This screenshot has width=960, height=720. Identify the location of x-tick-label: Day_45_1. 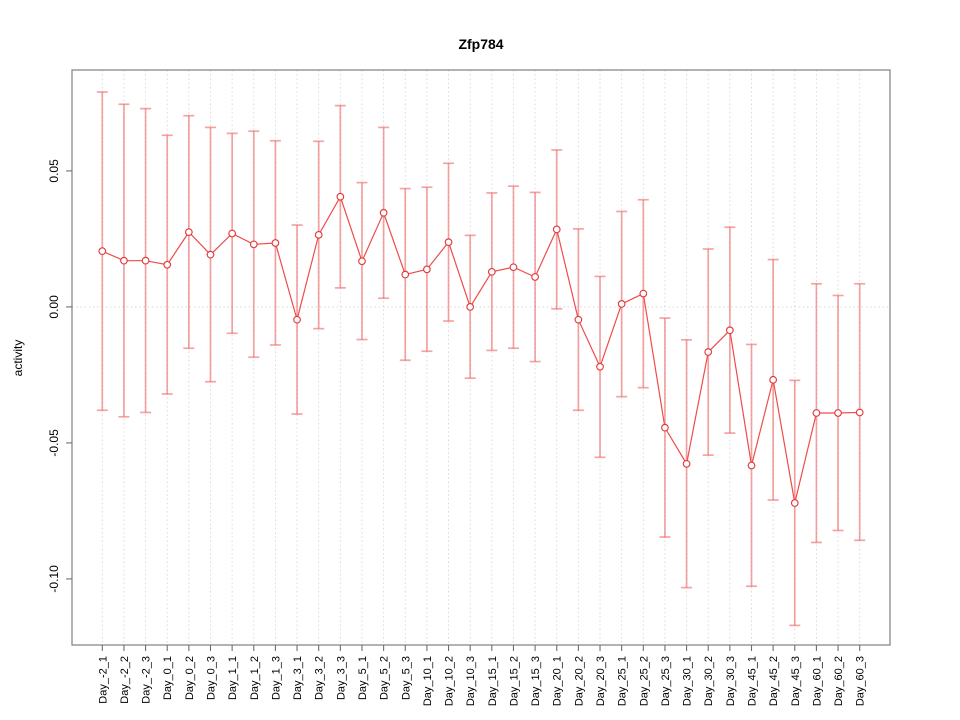
(753, 681).